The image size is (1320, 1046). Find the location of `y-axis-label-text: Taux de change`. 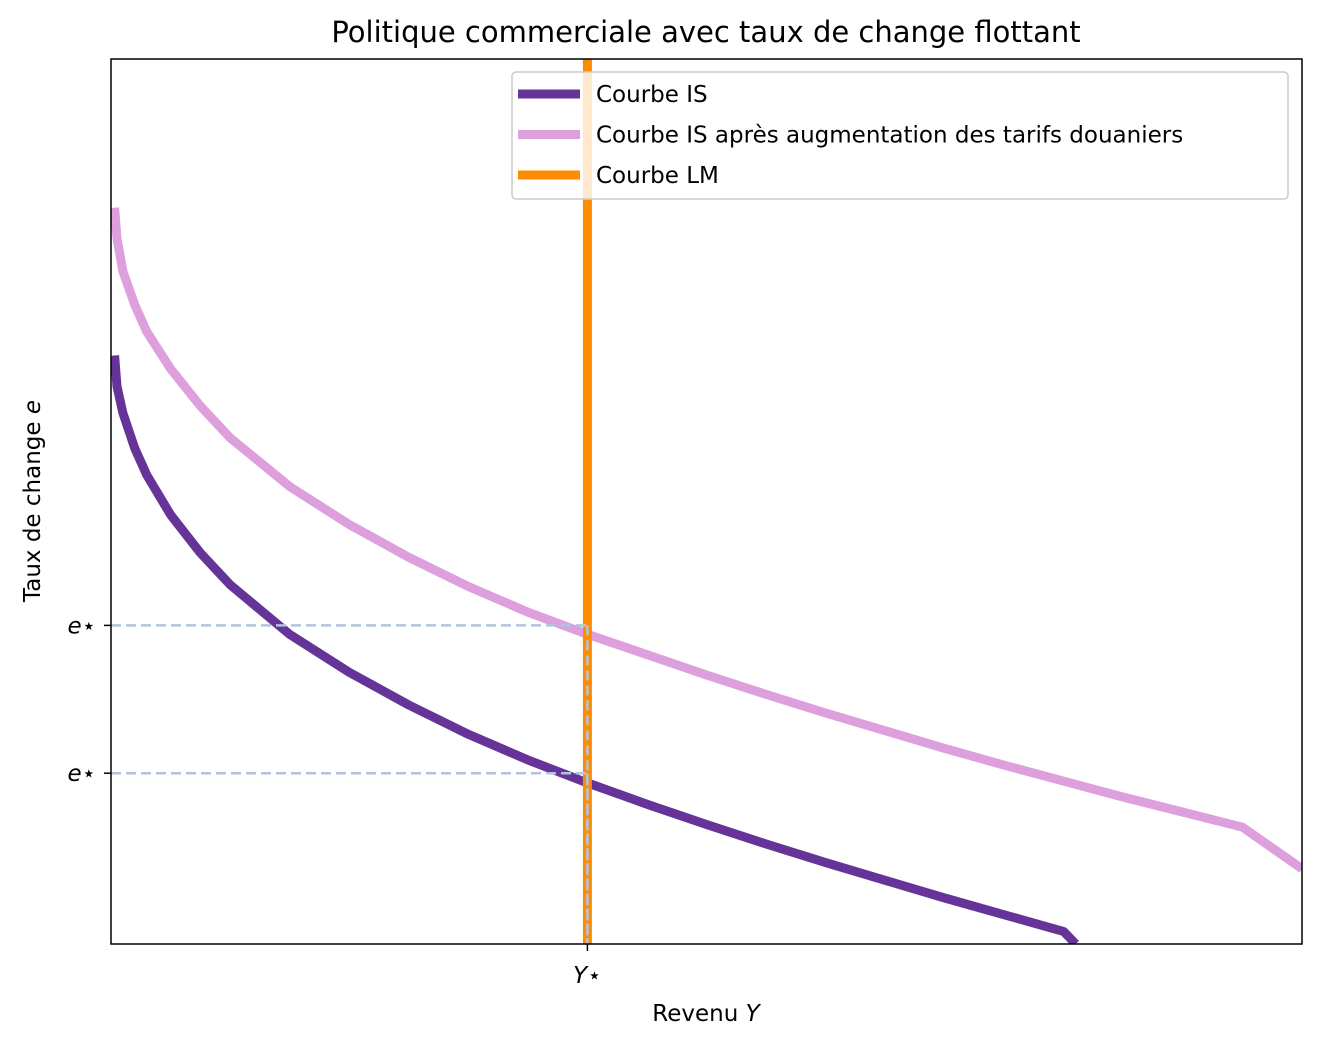

y-axis-label-text: Taux de change is located at coordinates (33, 512).